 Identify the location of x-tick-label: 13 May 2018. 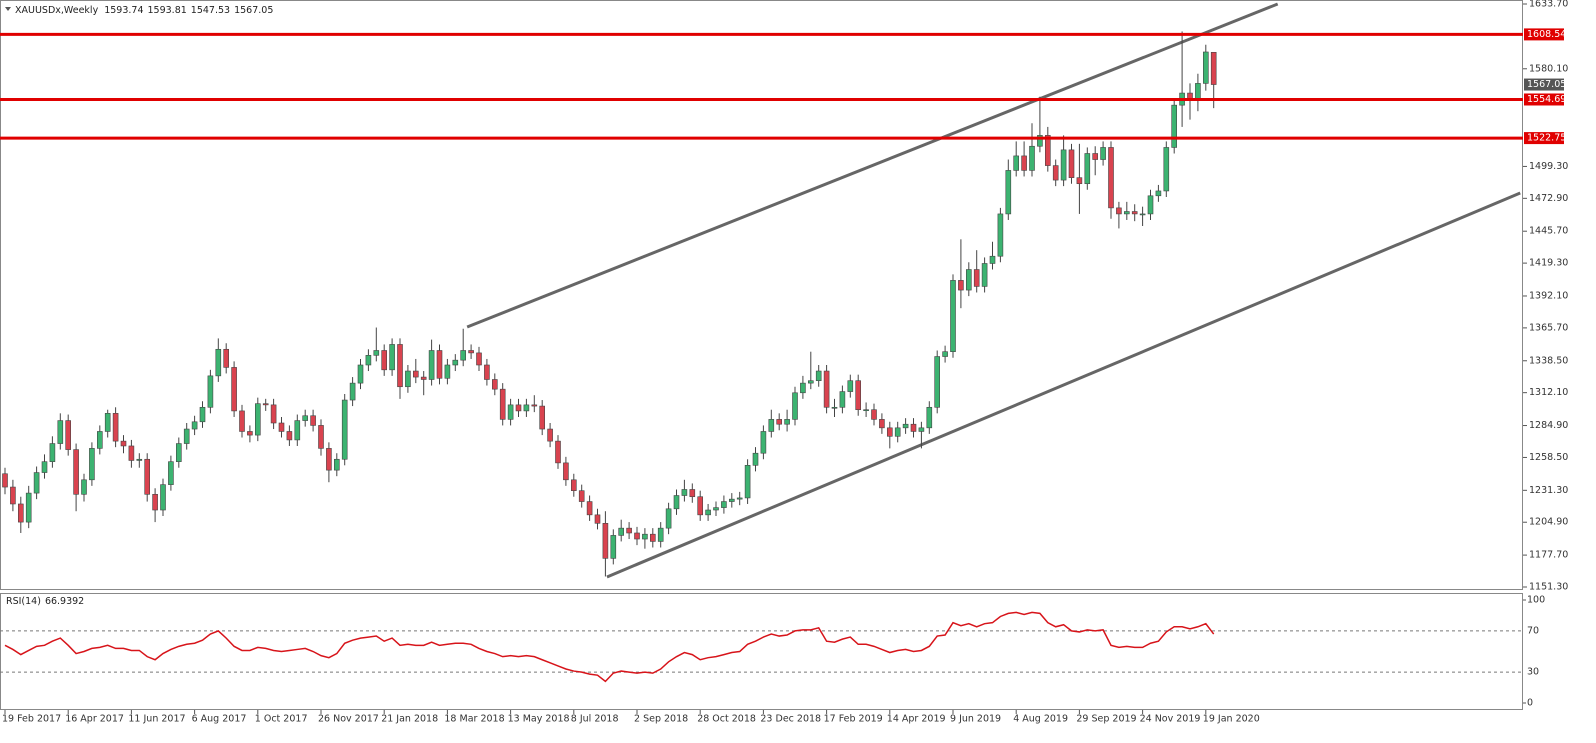
(539, 719).